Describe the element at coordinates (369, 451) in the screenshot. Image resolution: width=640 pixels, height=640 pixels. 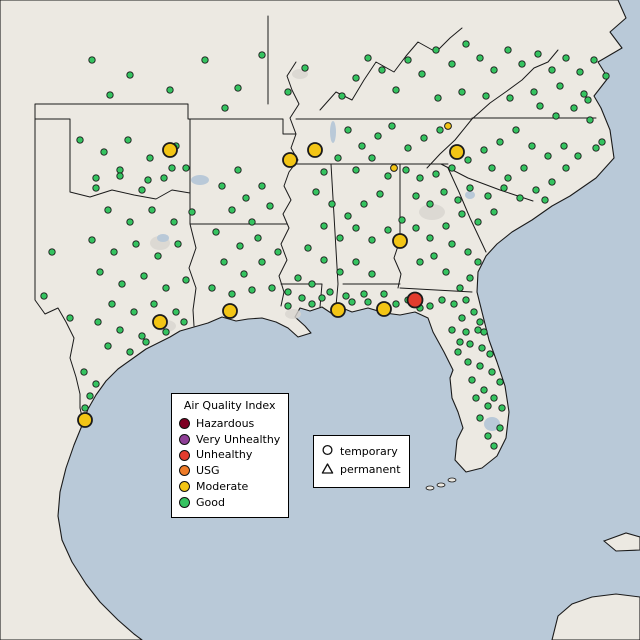
I see `temporary-label: temporary` at that location.